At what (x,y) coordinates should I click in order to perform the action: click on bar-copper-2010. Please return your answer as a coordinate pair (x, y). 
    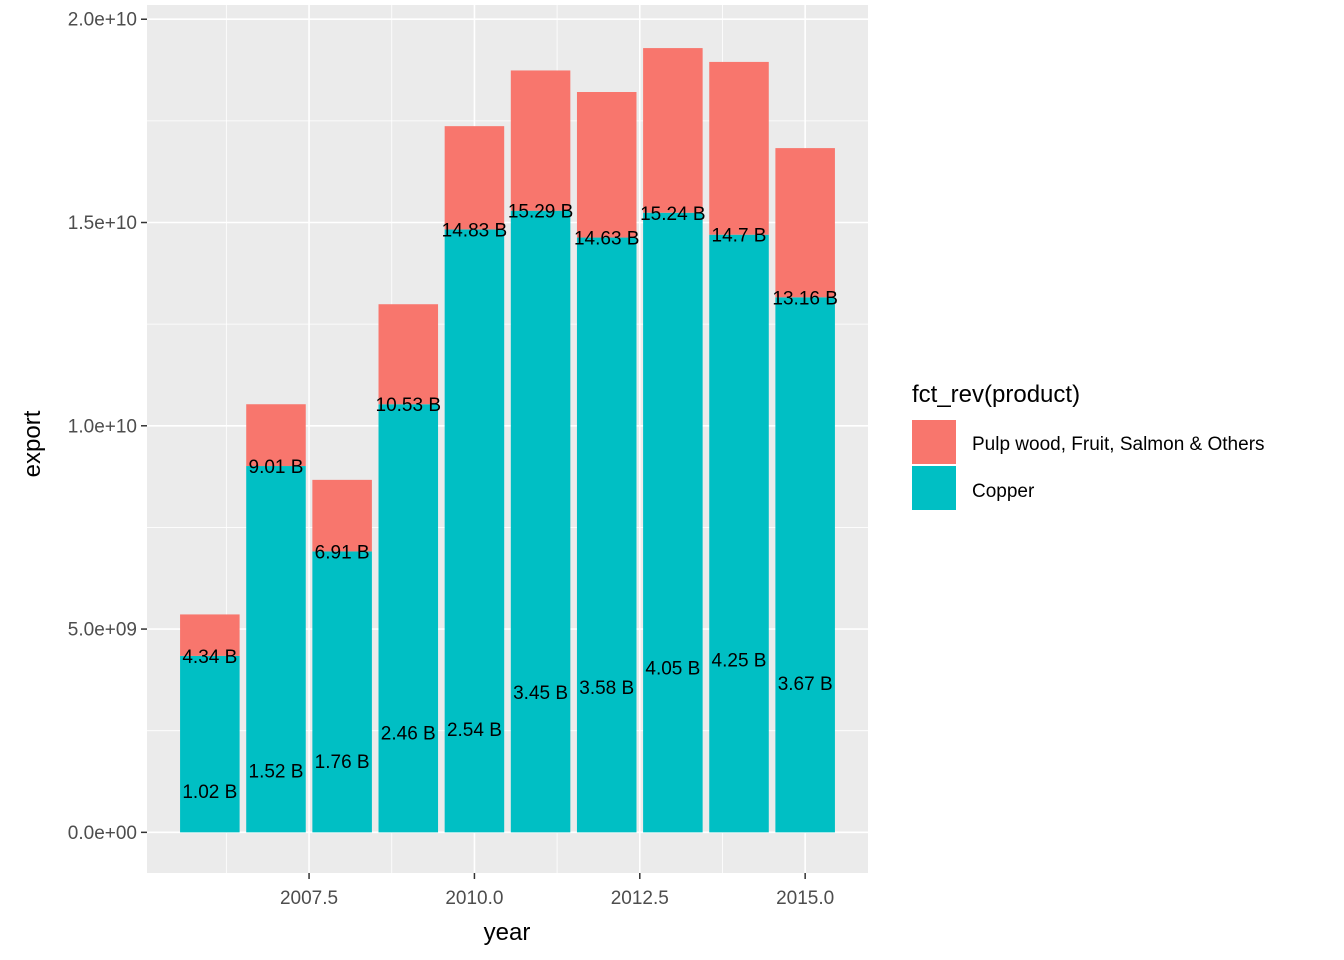
    Looking at the image, I should click on (474, 531).